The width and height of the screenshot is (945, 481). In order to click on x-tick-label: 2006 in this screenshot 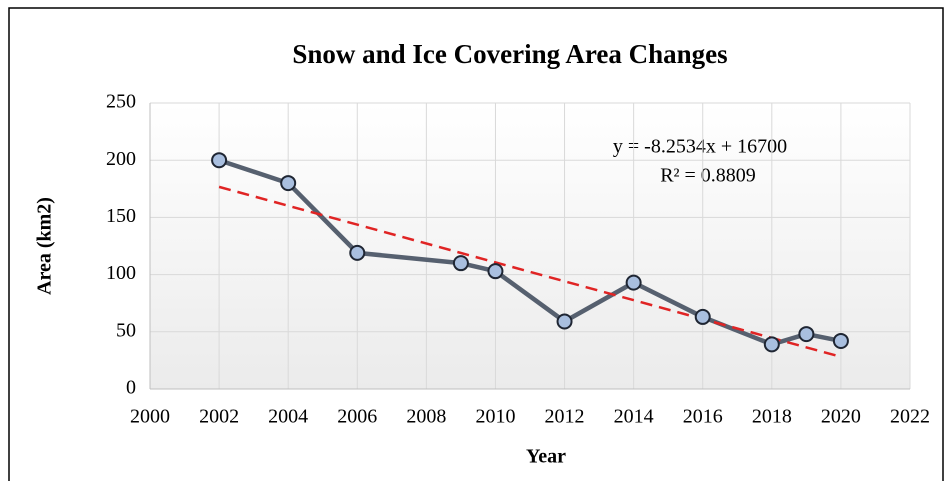, I will do `click(357, 417)`.